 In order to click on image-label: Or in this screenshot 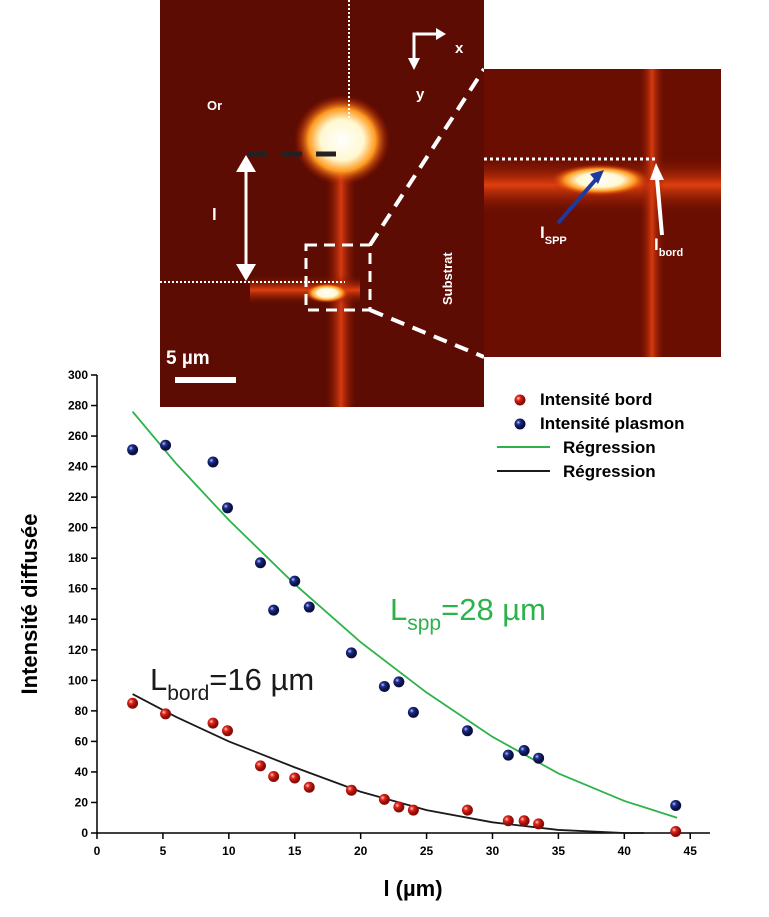, I will do `click(214, 105)`.